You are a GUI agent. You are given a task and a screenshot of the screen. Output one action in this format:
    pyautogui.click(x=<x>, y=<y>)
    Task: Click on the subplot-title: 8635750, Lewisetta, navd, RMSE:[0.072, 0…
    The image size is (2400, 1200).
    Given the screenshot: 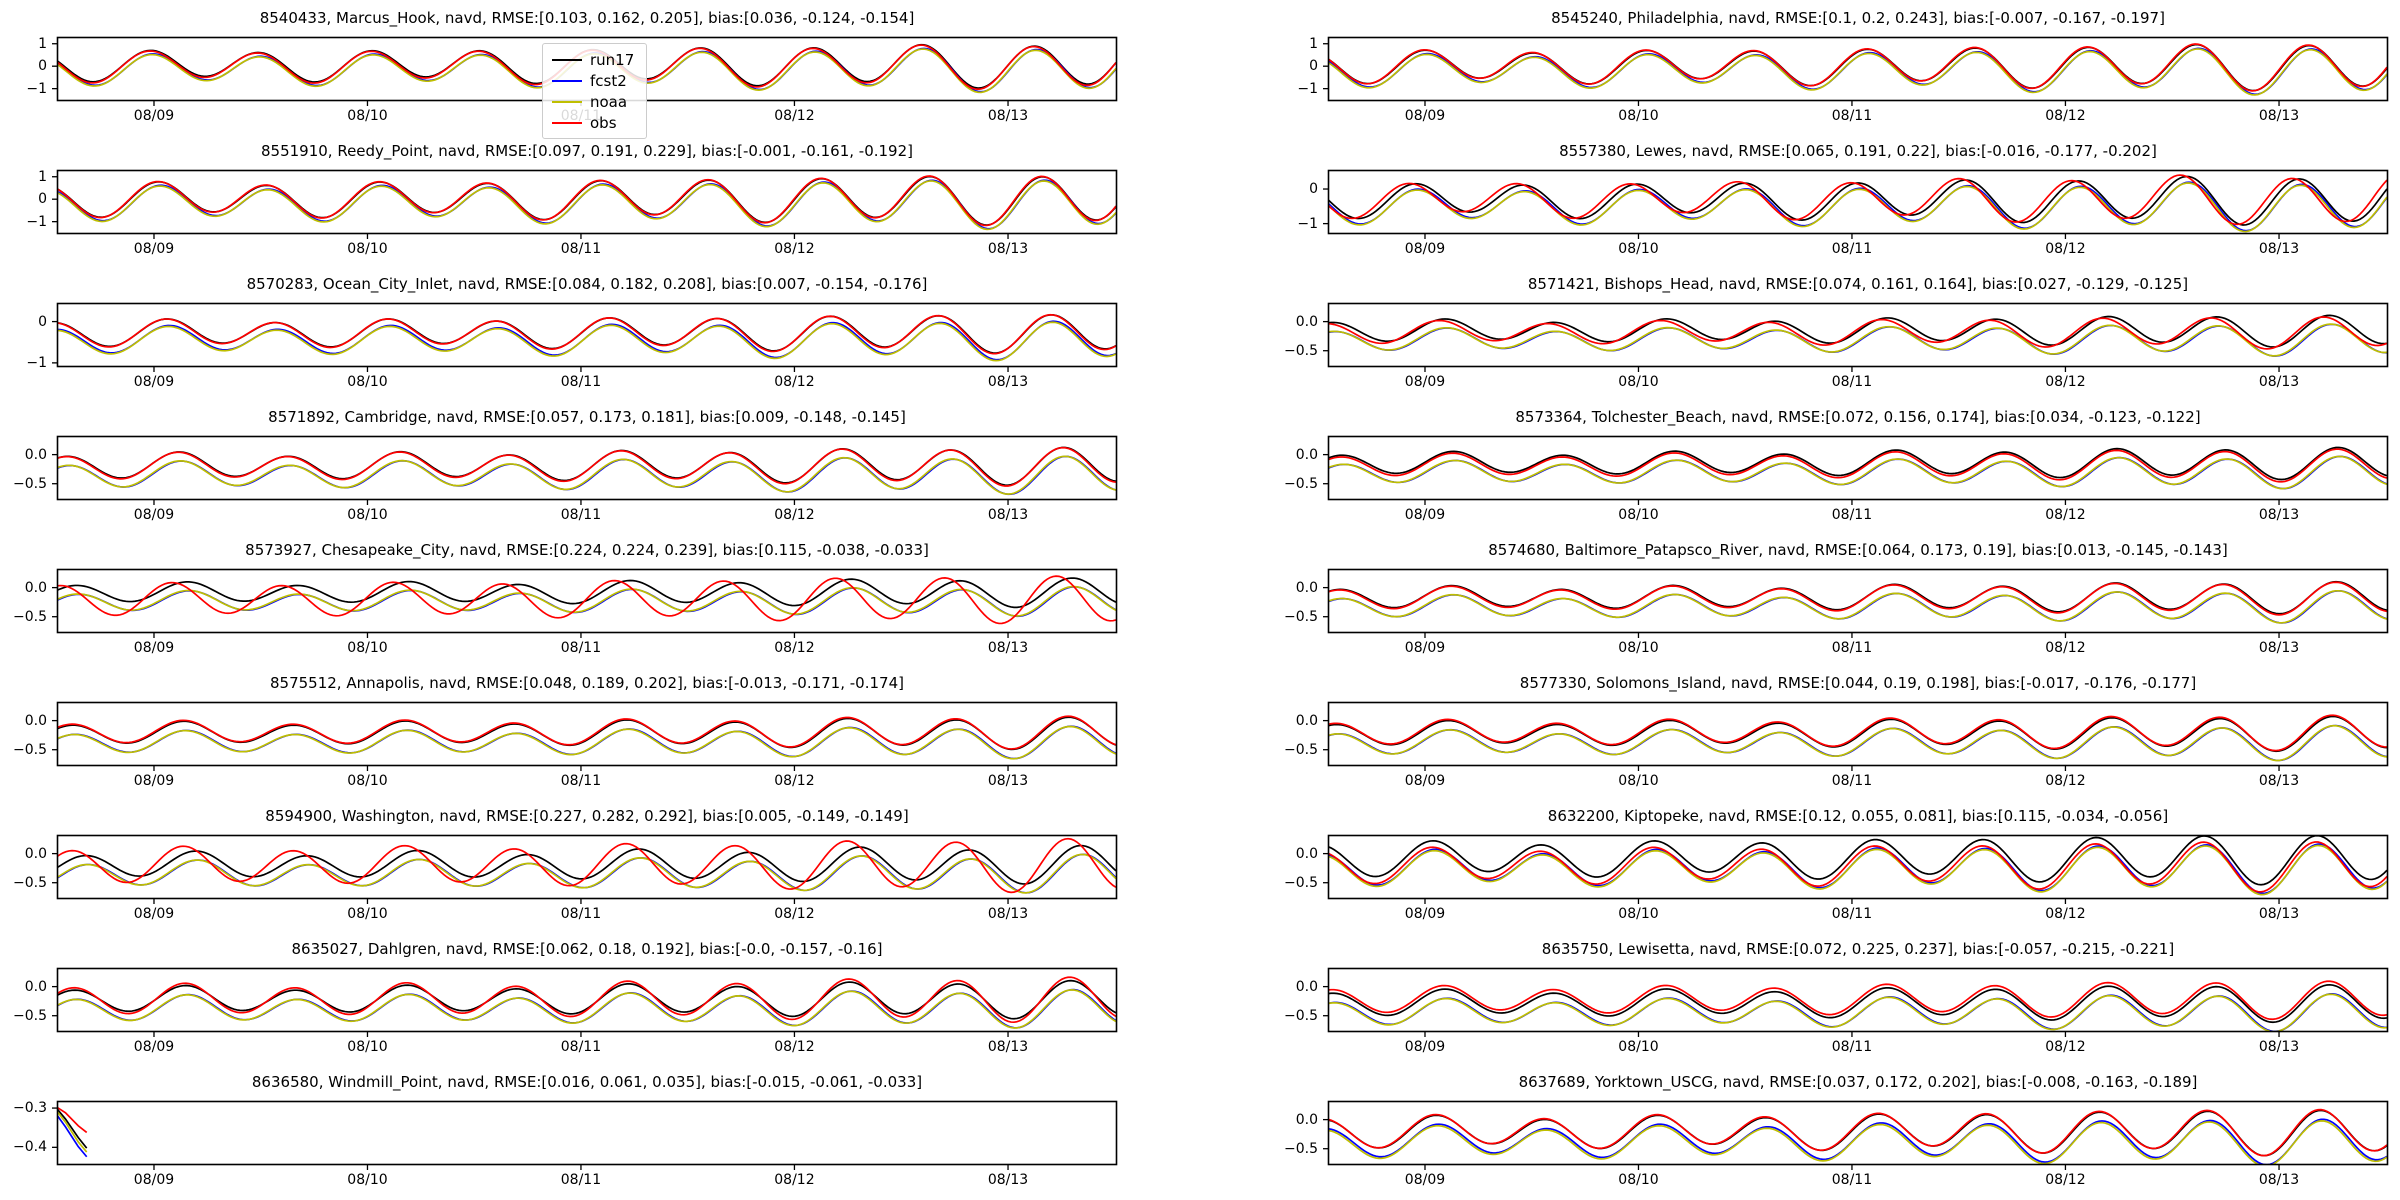 What is the action you would take?
    pyautogui.click(x=1858, y=949)
    